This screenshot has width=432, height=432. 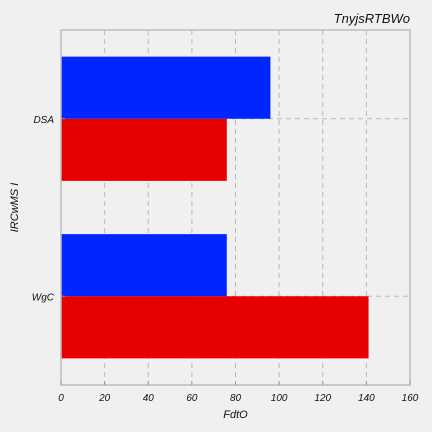 What do you see at coordinates (149, 398) in the screenshot?
I see `x-tick-label: 40` at bounding box center [149, 398].